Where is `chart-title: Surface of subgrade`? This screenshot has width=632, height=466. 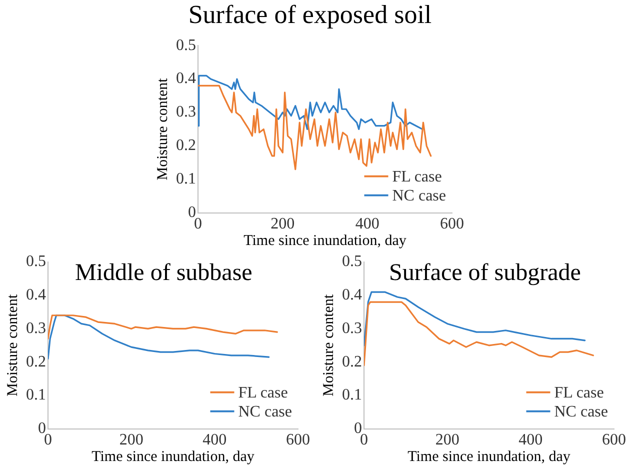
chart-title: Surface of subgrade is located at coordinates (485, 273).